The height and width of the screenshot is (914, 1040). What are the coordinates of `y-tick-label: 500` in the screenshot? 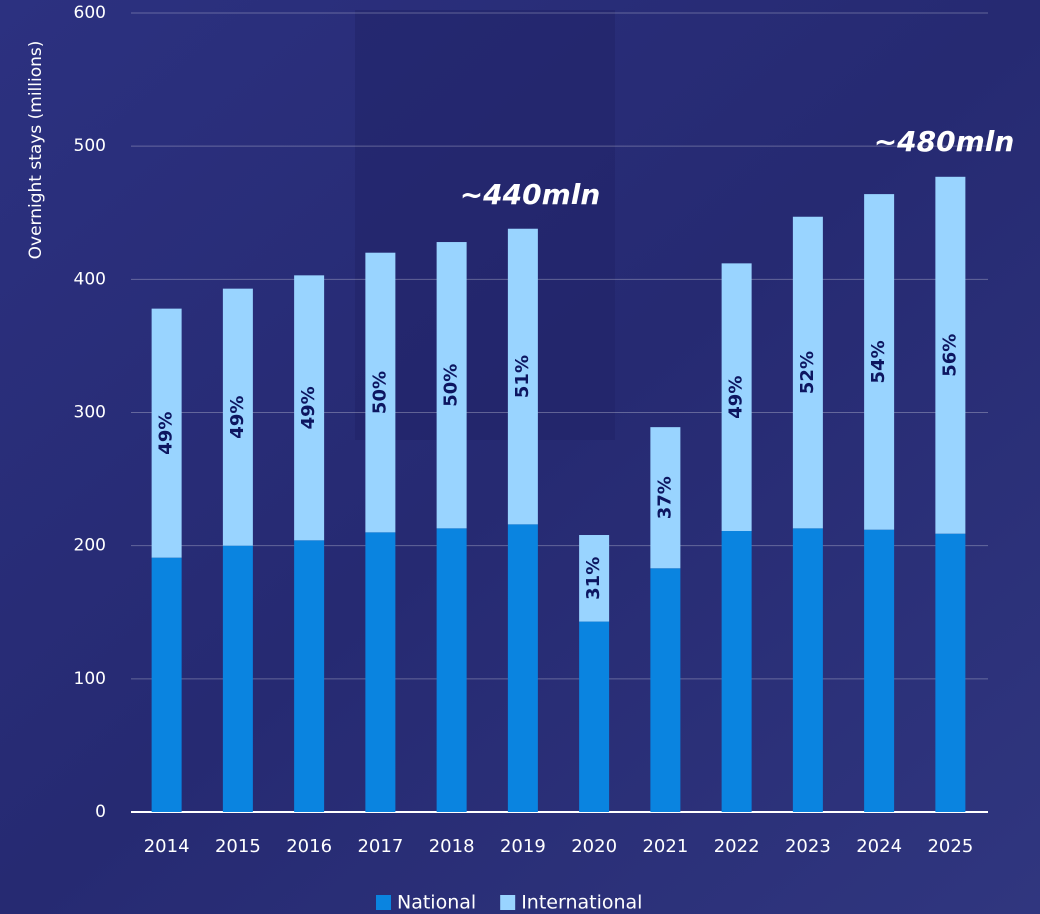 It's located at (90, 146).